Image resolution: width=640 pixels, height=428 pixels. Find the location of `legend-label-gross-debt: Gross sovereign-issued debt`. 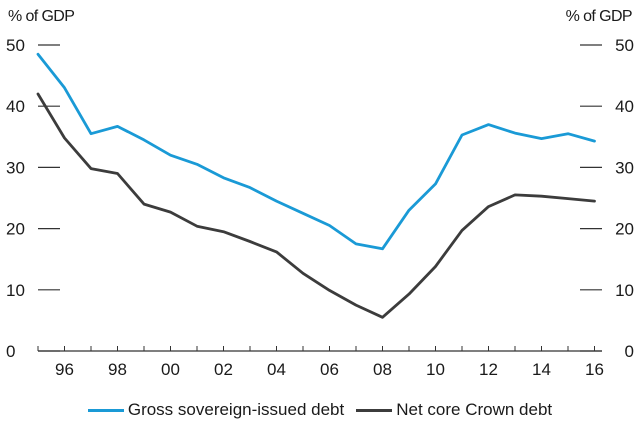

legend-label-gross-debt: Gross sovereign-issued debt is located at coordinates (236, 409).